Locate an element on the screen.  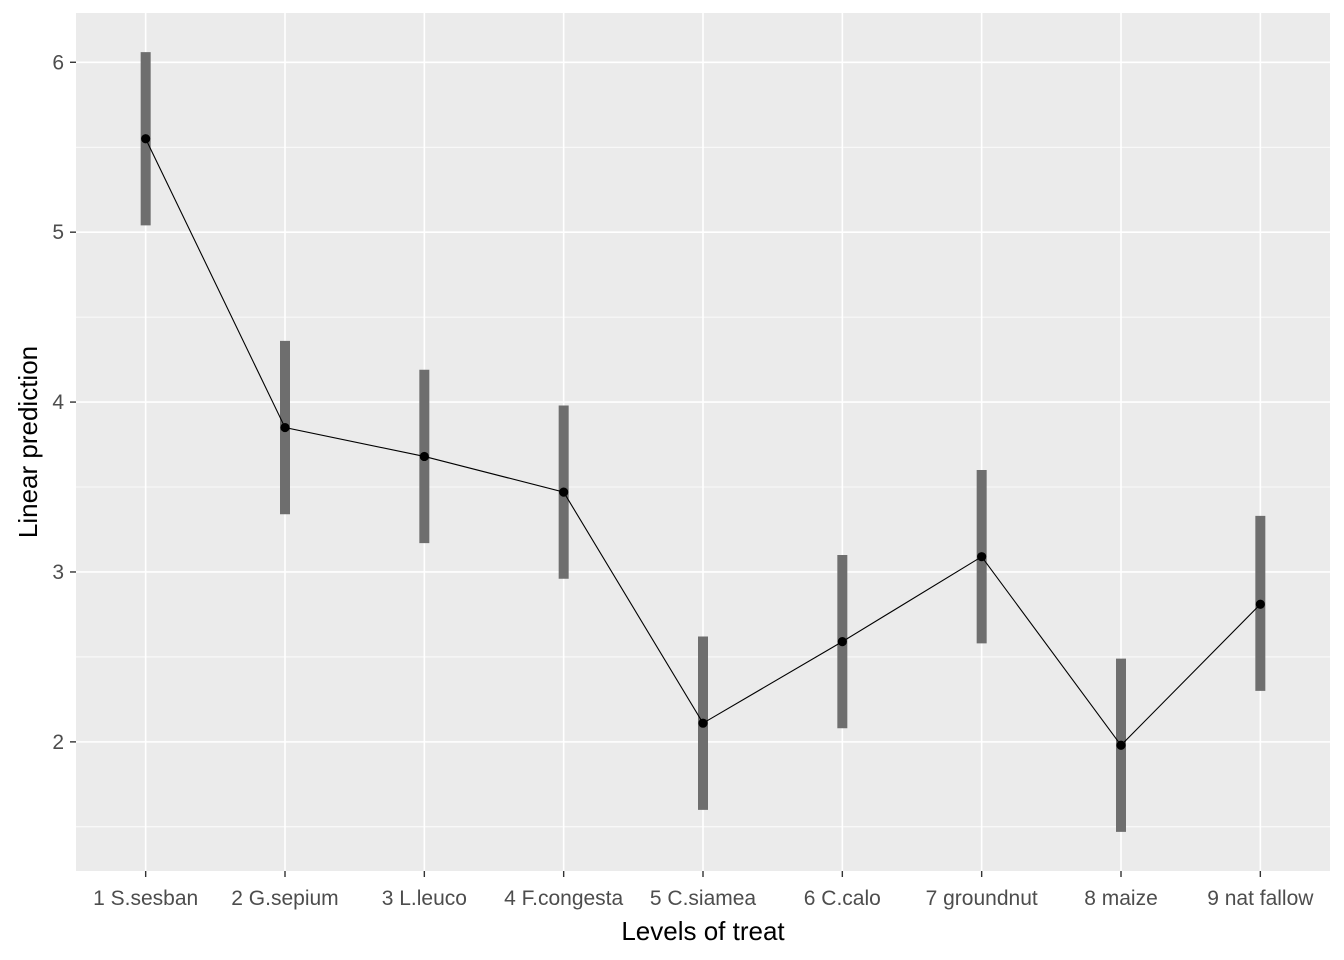
x-tick-label: 5 C.siamea is located at coordinates (703, 898).